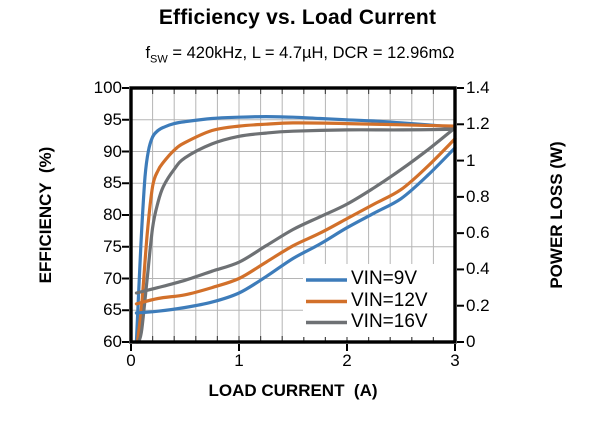 Image resolution: width=605 pixels, height=428 pixels. I want to click on chart-subtitle: fSW = 420kHz, L = 4.7µH, DCR = 12.96mΩ, so click(300, 54).